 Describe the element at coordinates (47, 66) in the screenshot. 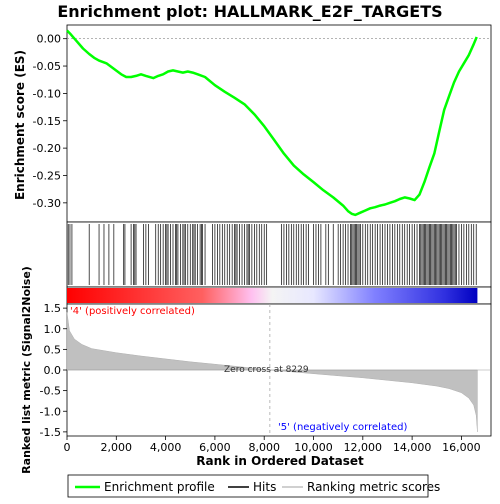

I see `es-y-tick-label: -0.05` at that location.